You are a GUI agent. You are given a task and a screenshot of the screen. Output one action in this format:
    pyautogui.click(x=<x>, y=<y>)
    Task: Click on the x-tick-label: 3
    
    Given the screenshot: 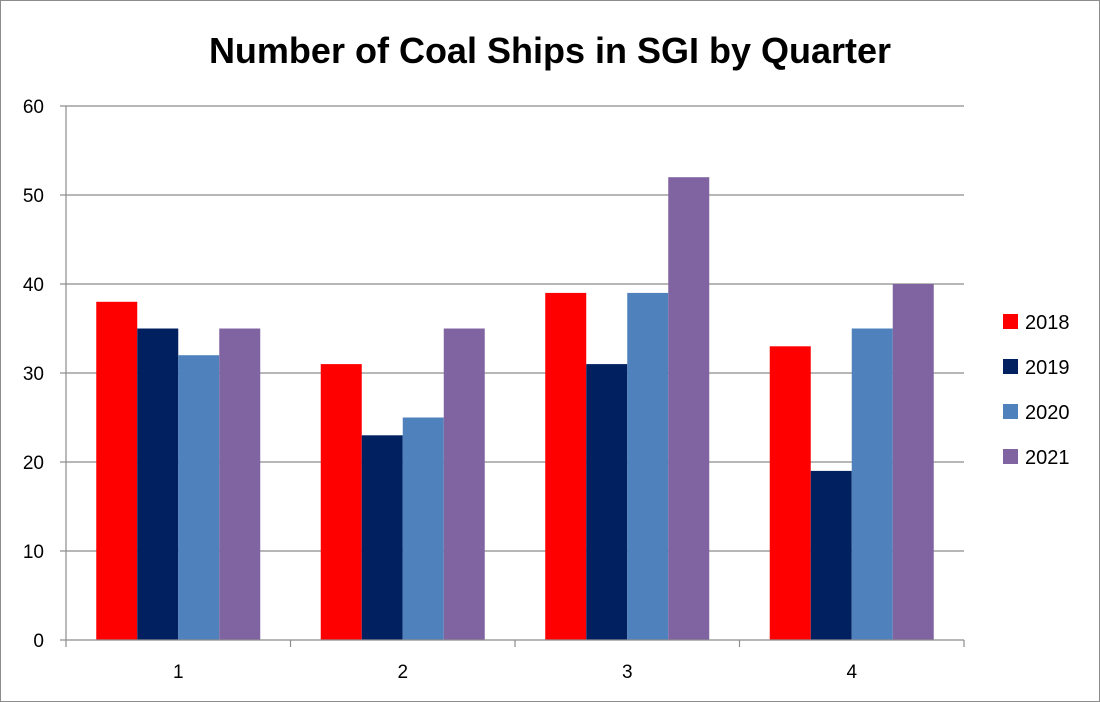 What is the action you would take?
    pyautogui.click(x=627, y=672)
    